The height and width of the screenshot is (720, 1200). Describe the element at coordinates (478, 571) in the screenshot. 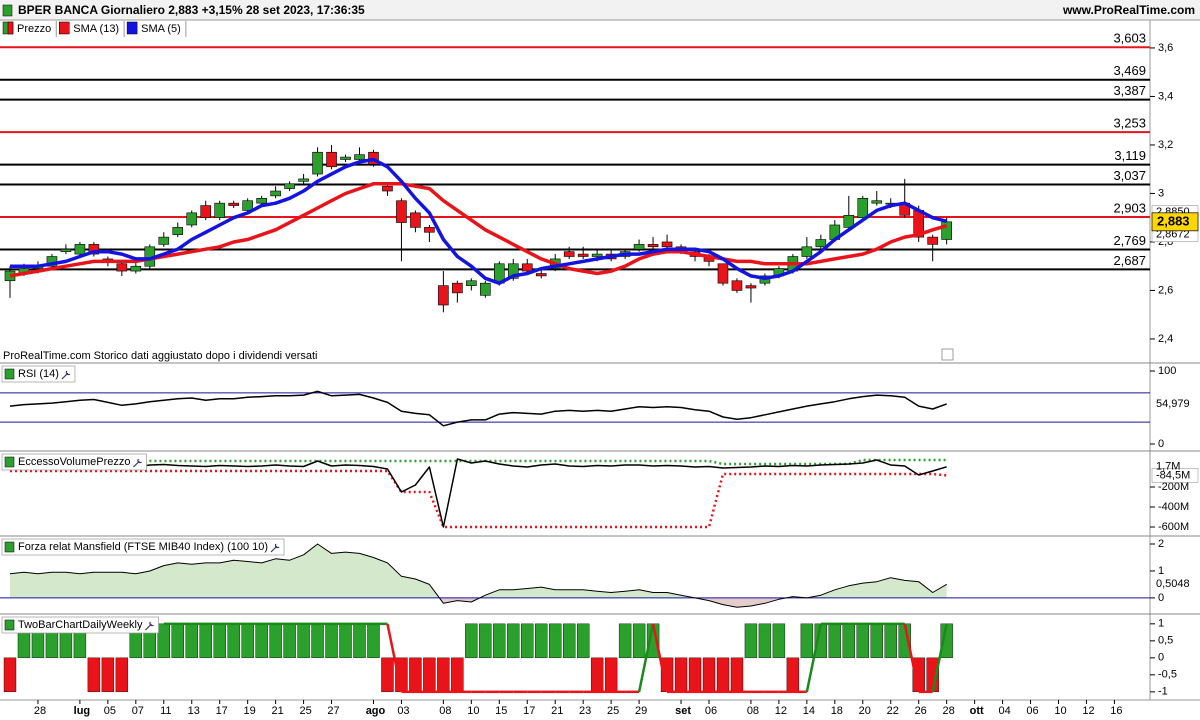

I see `area-positive` at that location.